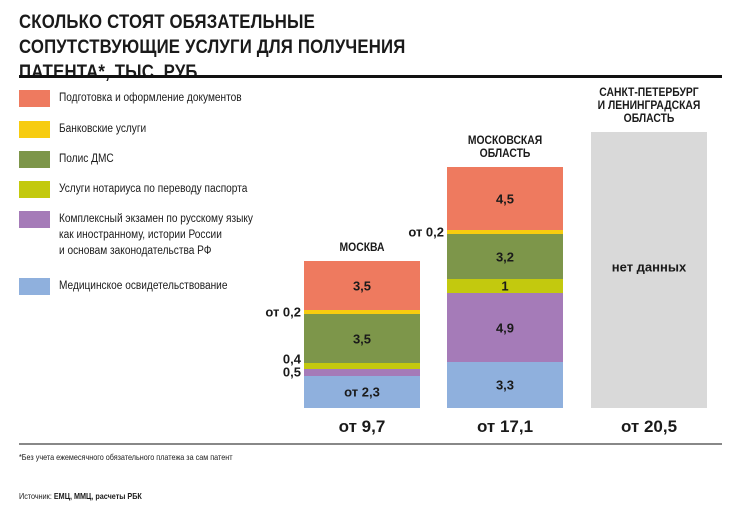  Describe the element at coordinates (36, 496) in the screenshot. I see `source-prefix: Источник:` at that location.